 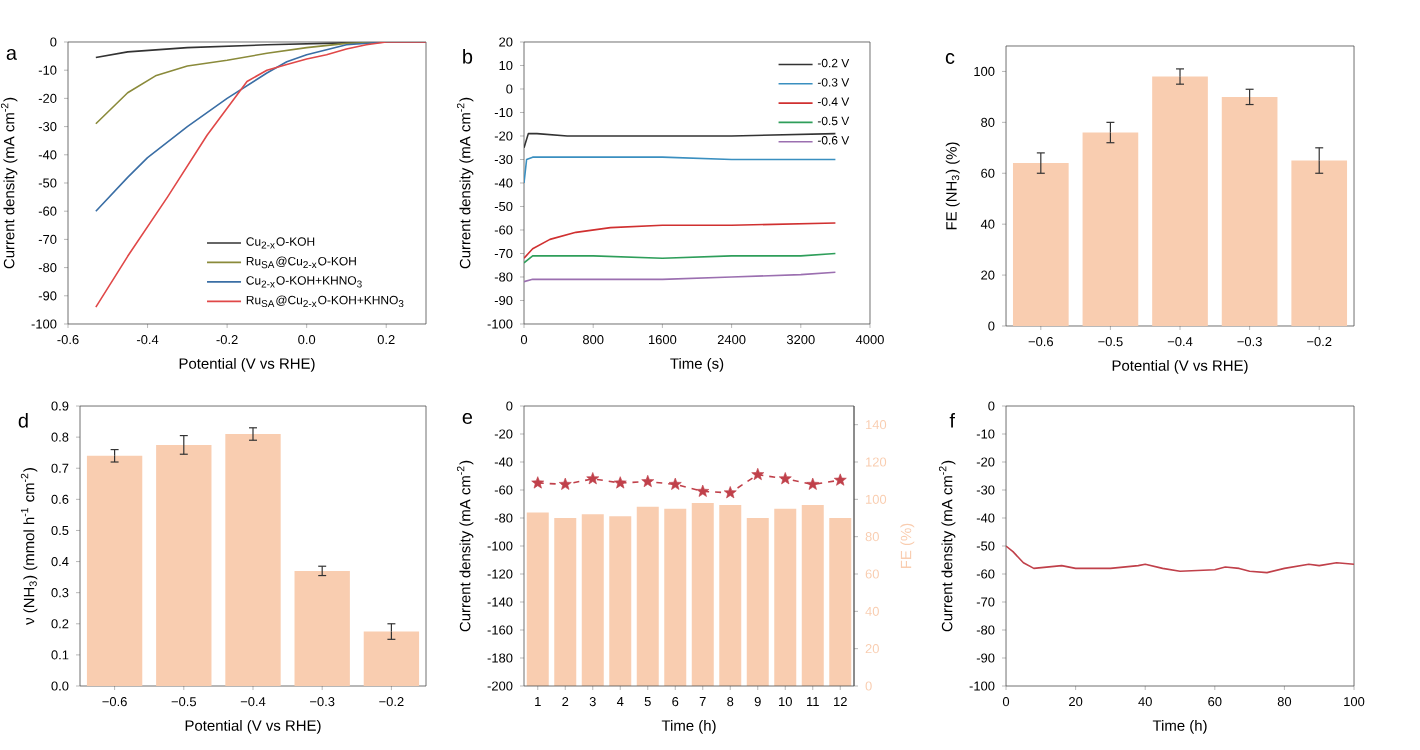 What do you see at coordinates (468, 56) in the screenshot?
I see `text: b` at bounding box center [468, 56].